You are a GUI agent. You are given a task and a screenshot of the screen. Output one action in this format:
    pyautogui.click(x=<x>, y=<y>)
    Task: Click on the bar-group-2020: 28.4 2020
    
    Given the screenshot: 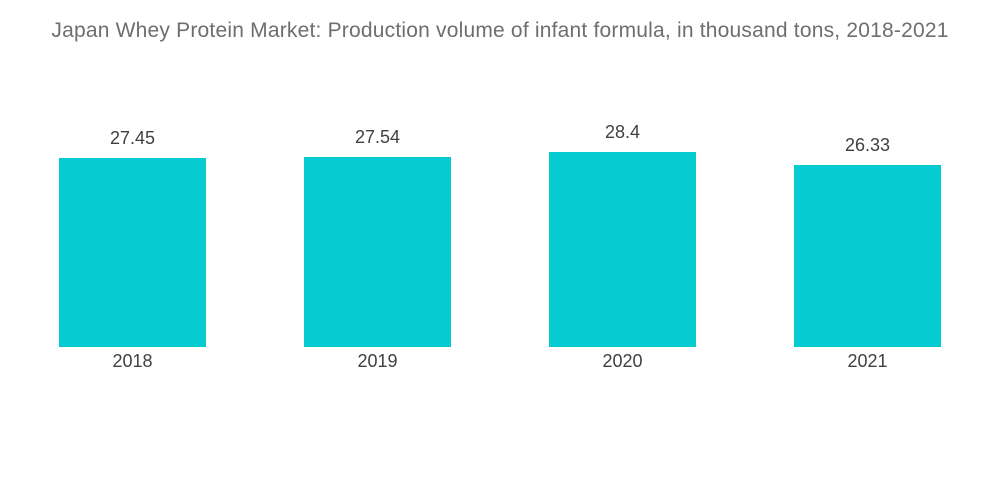 What is the action you would take?
    pyautogui.click(x=622, y=247)
    